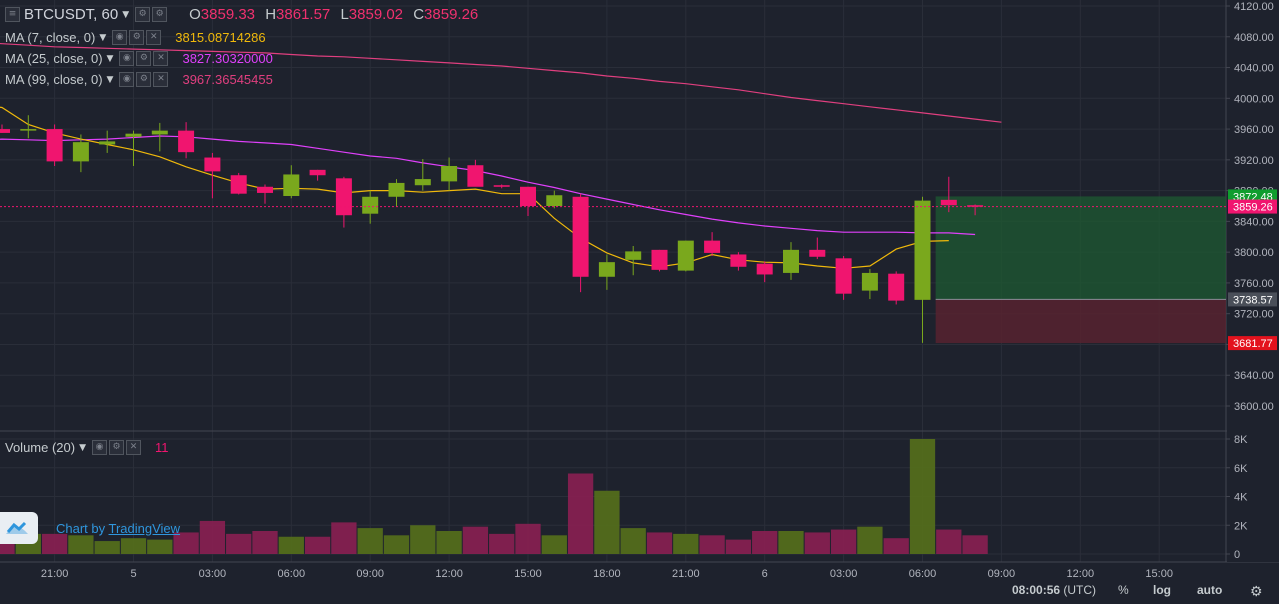  I want to click on price-label-bg, so click(1252, 299).